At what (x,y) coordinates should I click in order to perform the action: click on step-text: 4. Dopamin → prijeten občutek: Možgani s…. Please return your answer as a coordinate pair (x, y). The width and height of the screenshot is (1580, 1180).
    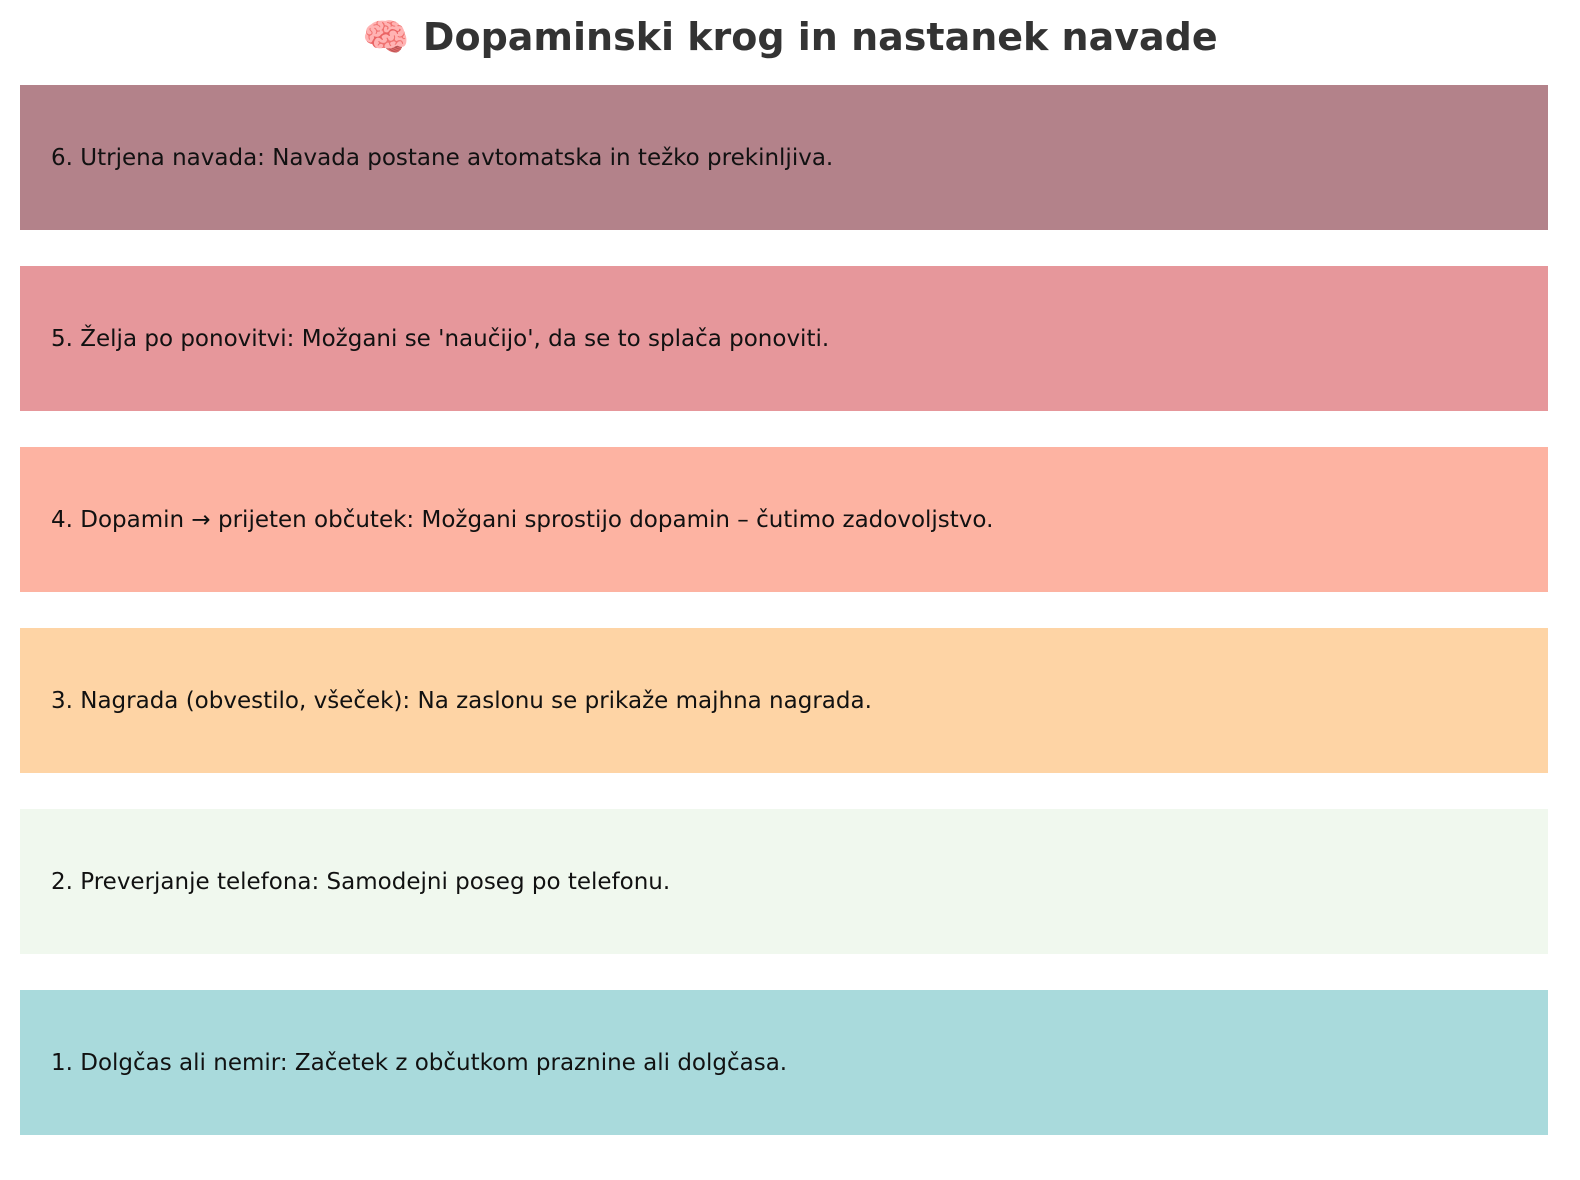
    Looking at the image, I should click on (522, 519).